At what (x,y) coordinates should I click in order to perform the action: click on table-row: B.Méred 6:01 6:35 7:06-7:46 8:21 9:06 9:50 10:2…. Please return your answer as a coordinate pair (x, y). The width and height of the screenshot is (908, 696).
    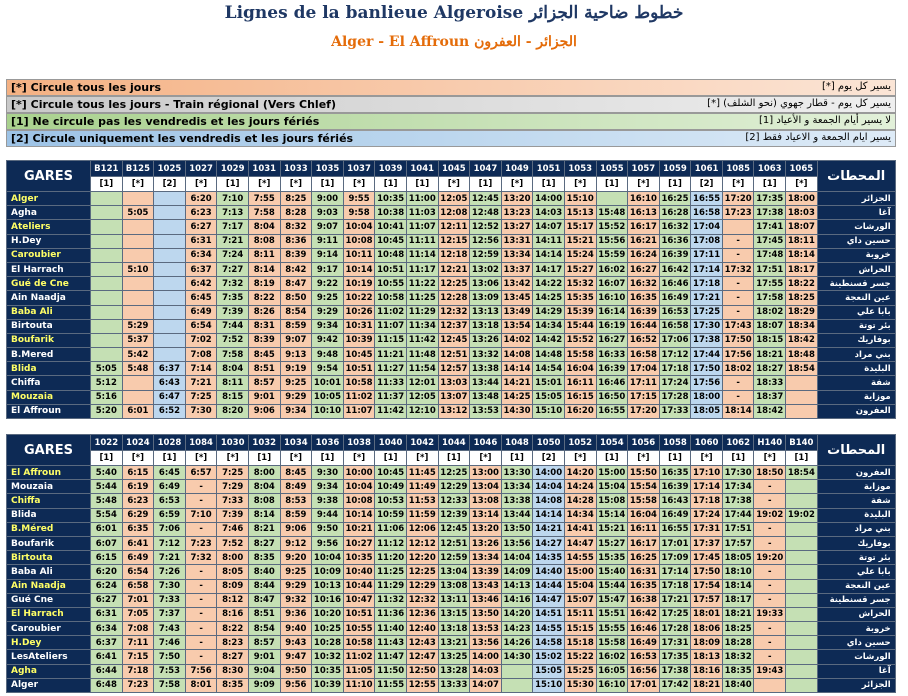
    Looking at the image, I should click on (451, 529).